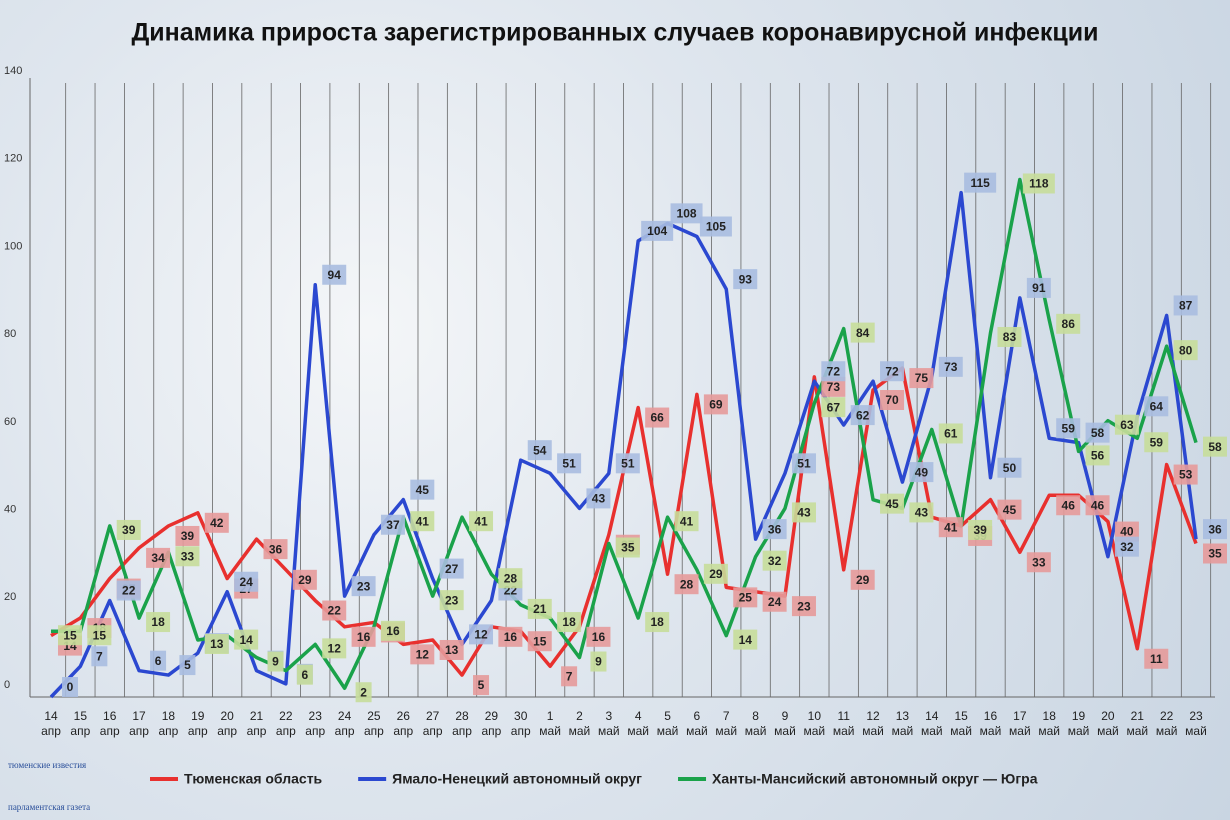 The image size is (1230, 820). I want to click on data-label: 118, so click(1039, 184).